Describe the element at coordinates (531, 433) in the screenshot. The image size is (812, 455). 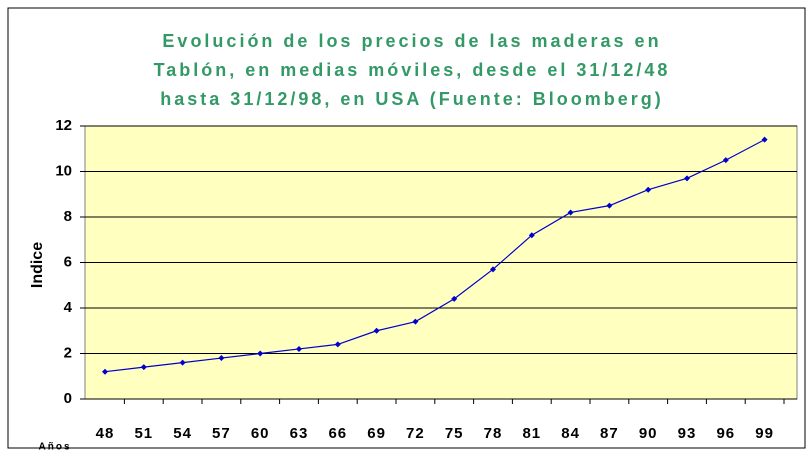
I see `x-tick-label: 81` at that location.